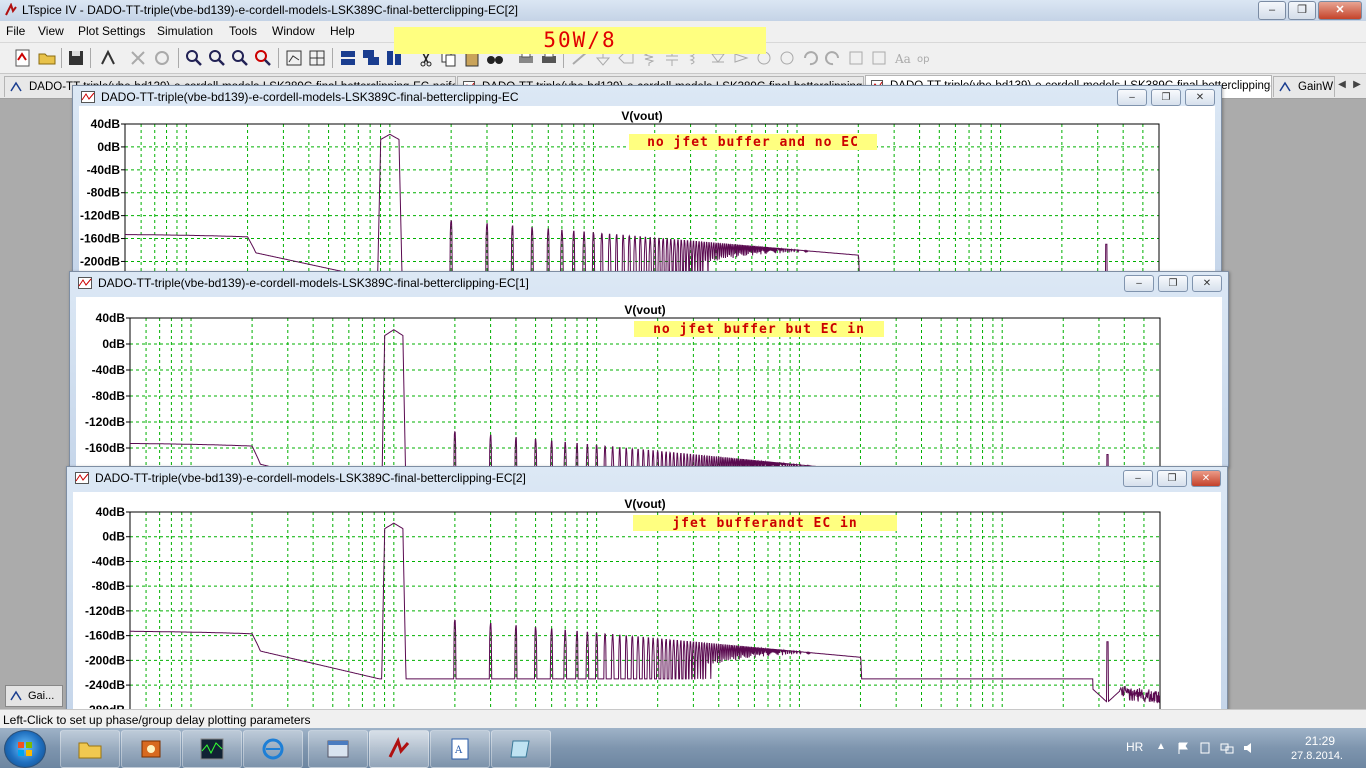 The image size is (1366, 768). I want to click on halt-hand-icon, so click(162, 58).